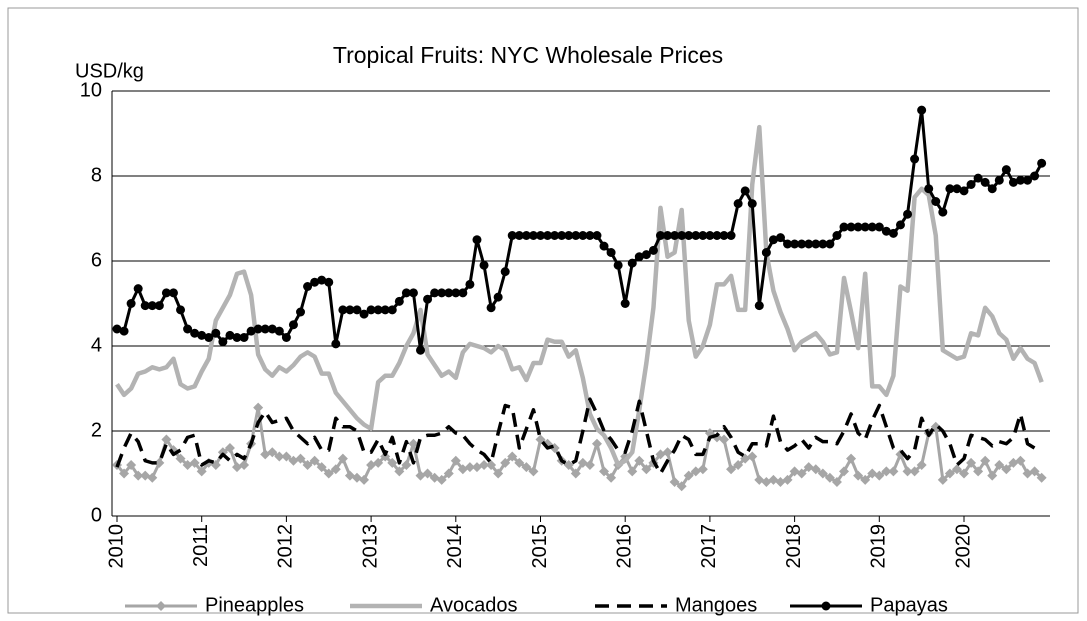 The height and width of the screenshot is (621, 1087). Describe the element at coordinates (96, 430) in the screenshot. I see `y-tick-label: 2` at that location.